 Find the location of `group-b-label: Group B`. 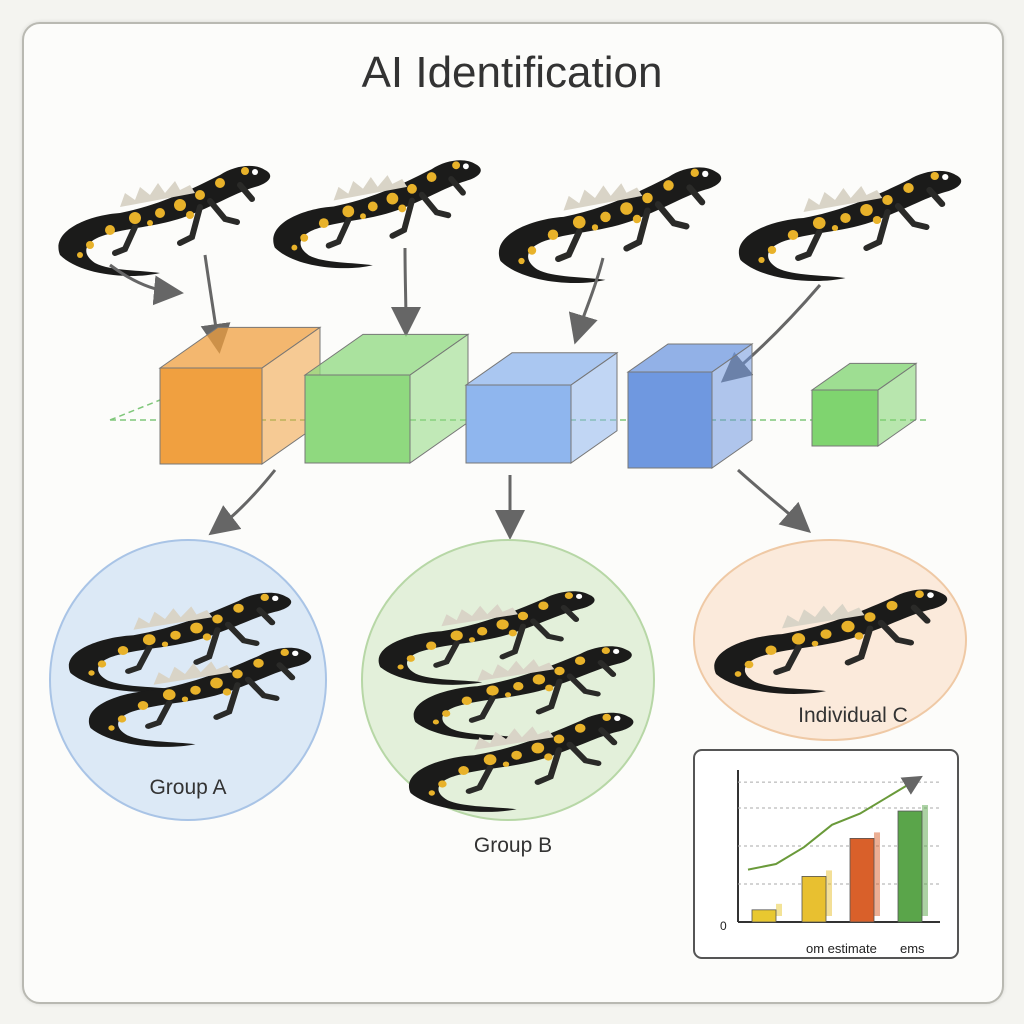

group-b-label: Group B is located at coordinates (513, 845).